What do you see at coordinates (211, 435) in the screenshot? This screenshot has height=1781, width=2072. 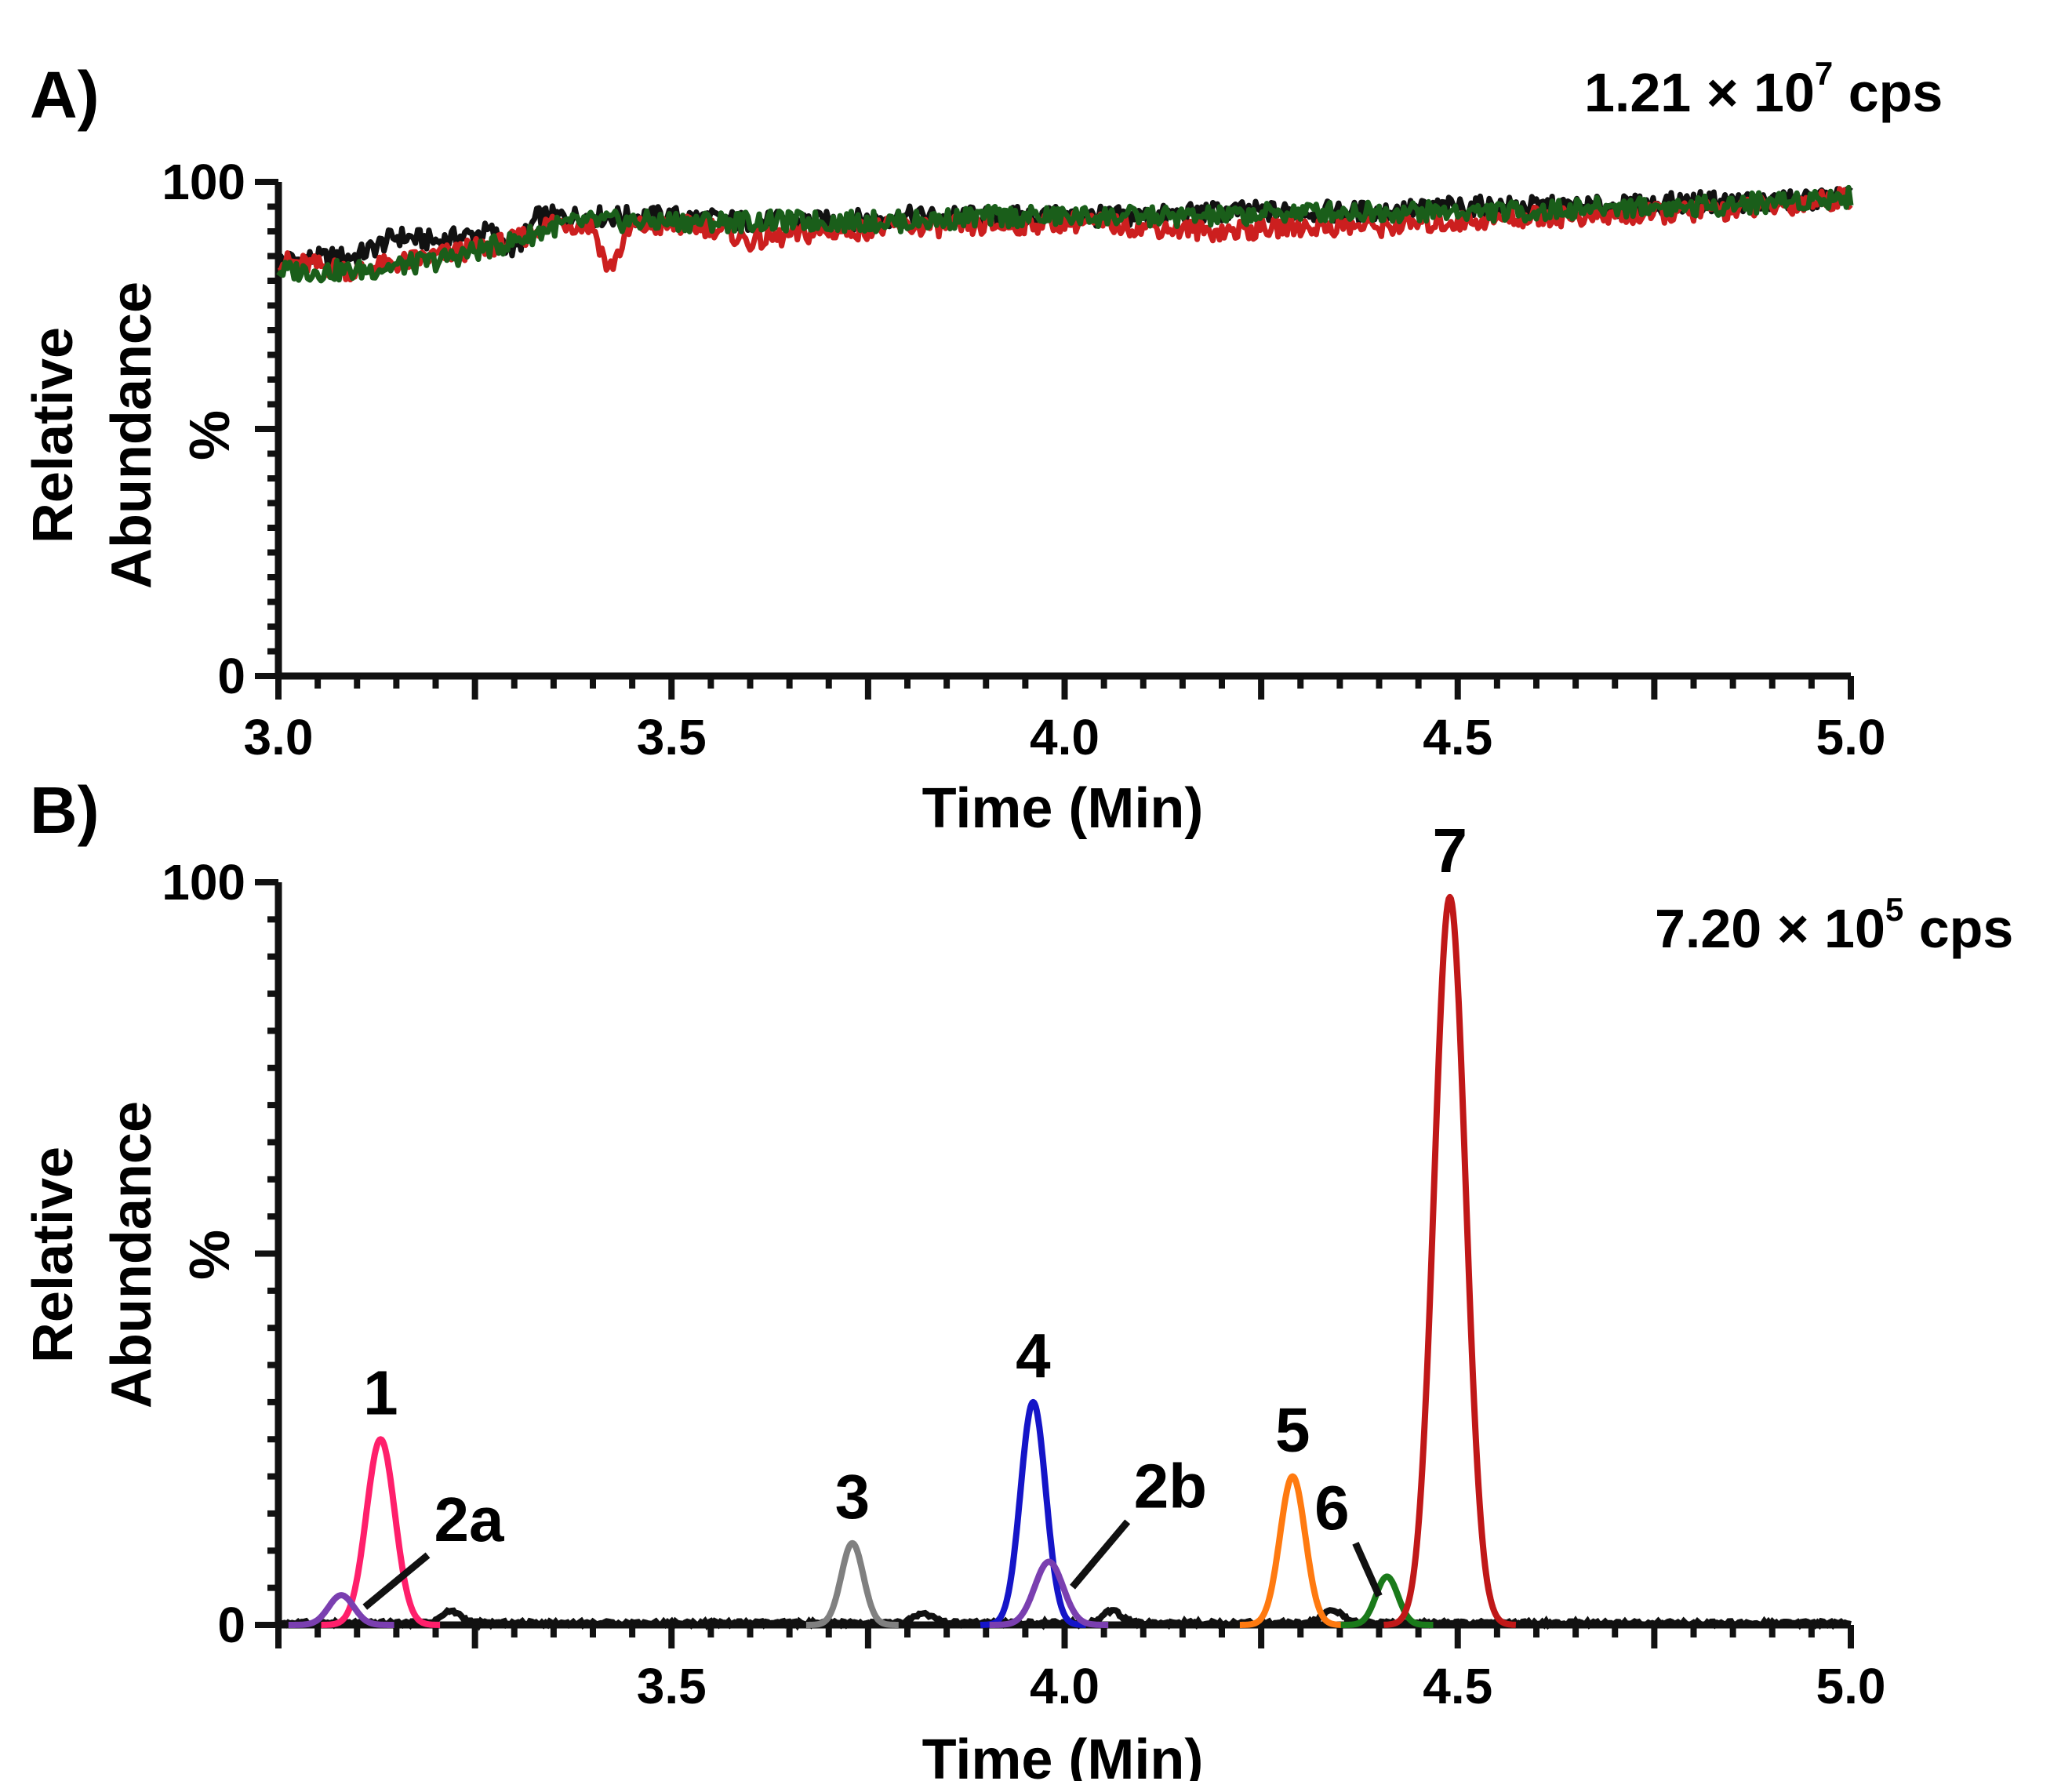 I see `panel-a-ylabel-unit: %` at bounding box center [211, 435].